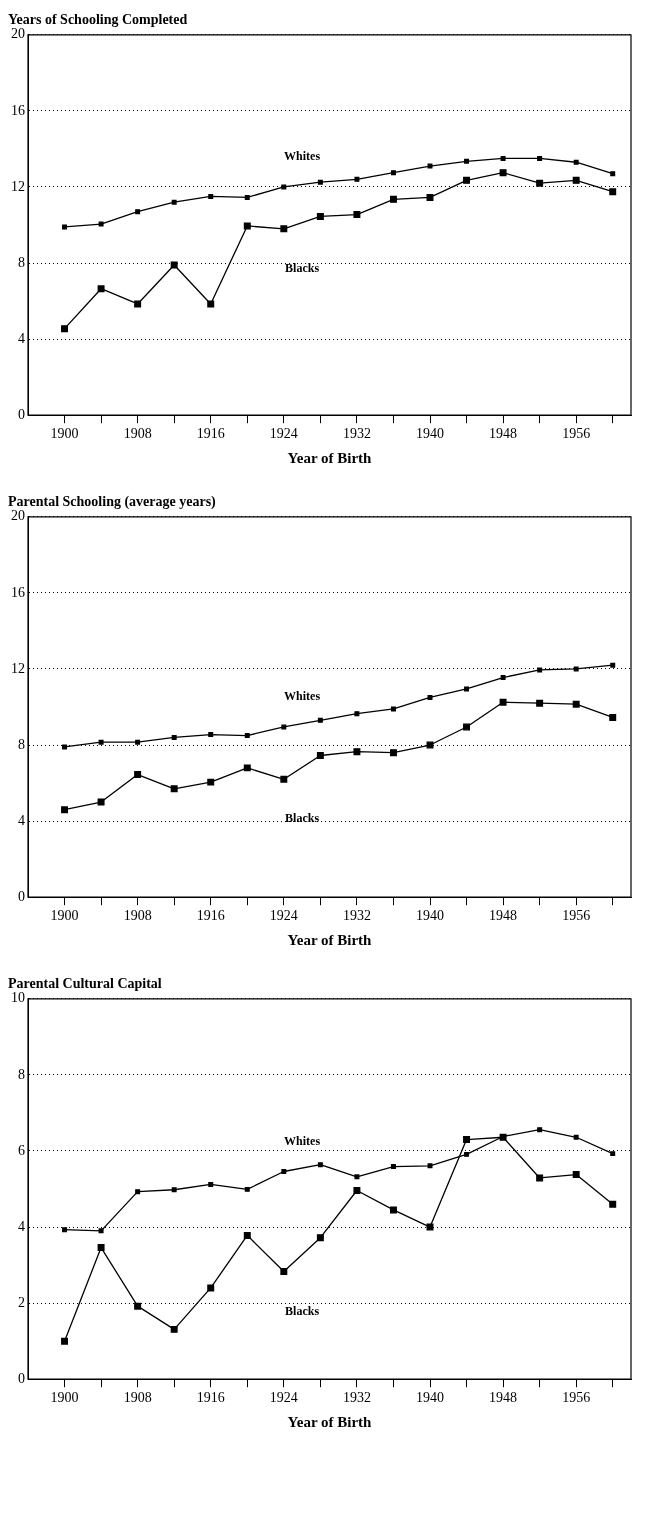 This screenshot has height=1519, width=645. What do you see at coordinates (21, 744) in the screenshot?
I see `y-tick-label: 8` at bounding box center [21, 744].